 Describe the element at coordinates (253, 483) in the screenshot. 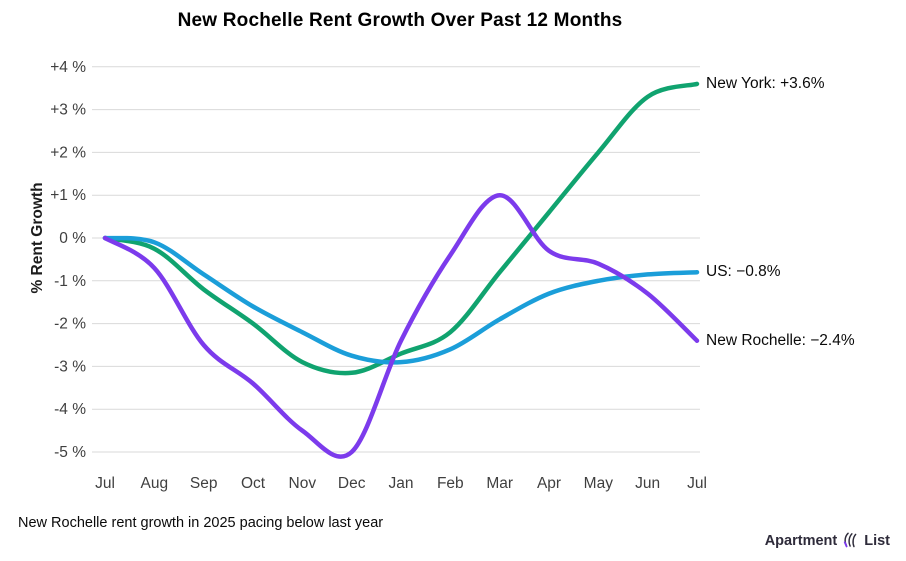

I see `x-tick-label: Oct` at that location.